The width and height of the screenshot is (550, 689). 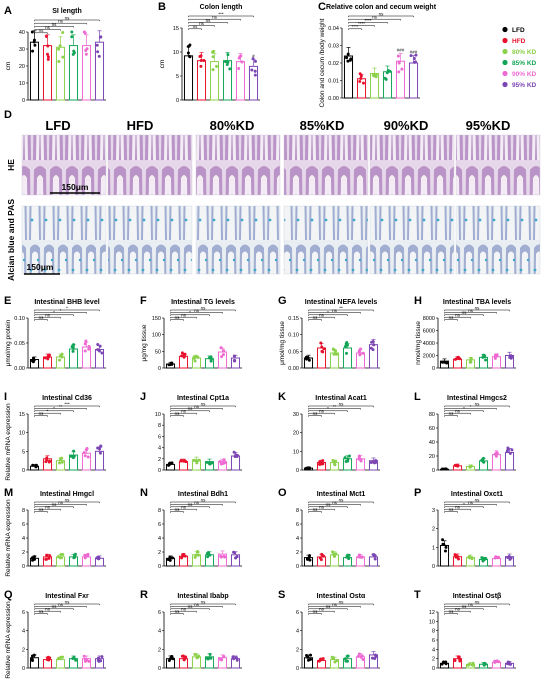 I want to click on panel-letter: R, so click(x=144, y=595).